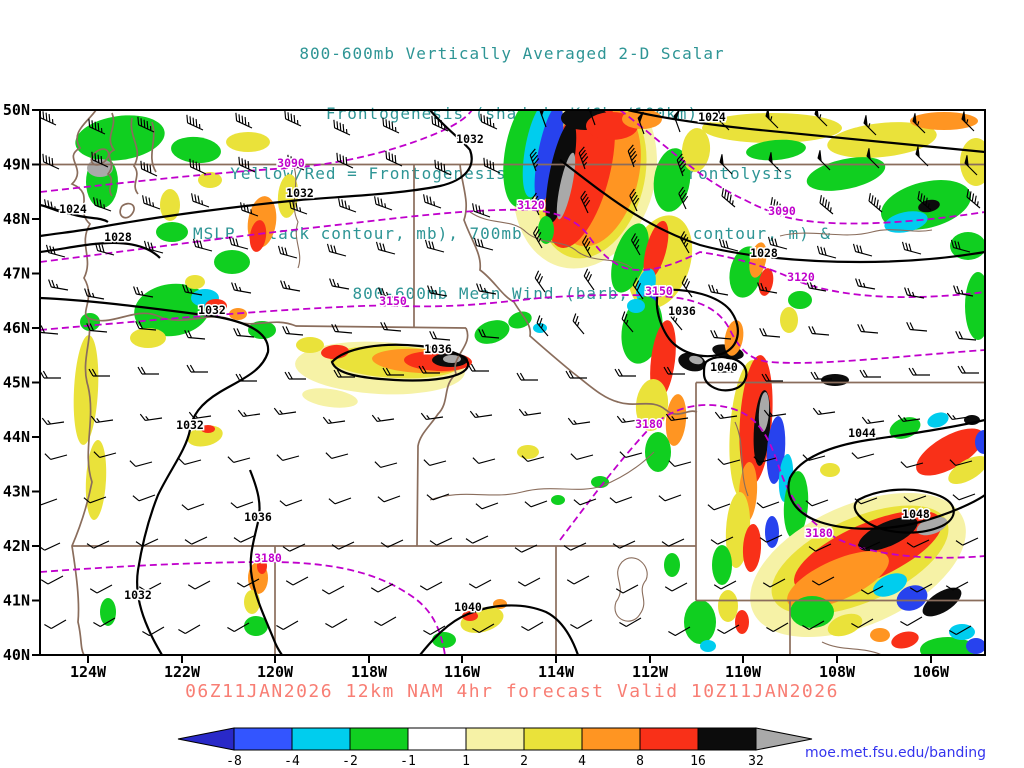  Describe the element at coordinates (206, 739) in the screenshot. I see `colorbar-triangle-left` at that location.